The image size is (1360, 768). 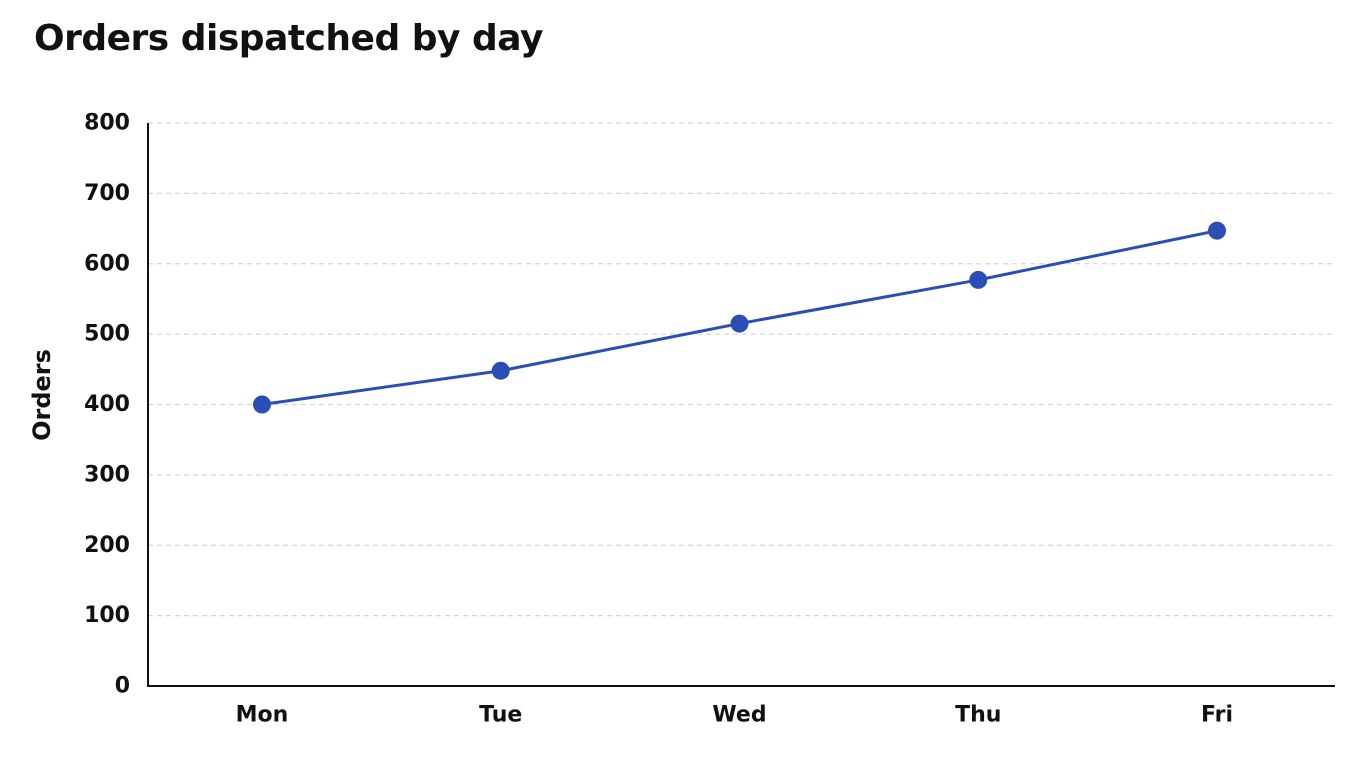 What do you see at coordinates (107, 263) in the screenshot?
I see `y-tick-label: 600` at bounding box center [107, 263].